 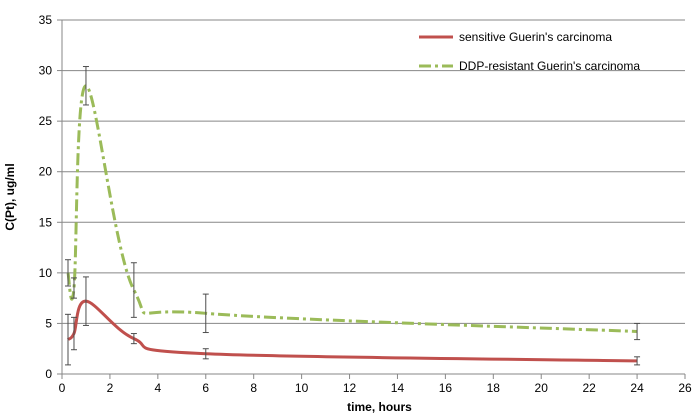 What do you see at coordinates (253, 388) in the screenshot?
I see `x-tick-label-8: 8` at bounding box center [253, 388].